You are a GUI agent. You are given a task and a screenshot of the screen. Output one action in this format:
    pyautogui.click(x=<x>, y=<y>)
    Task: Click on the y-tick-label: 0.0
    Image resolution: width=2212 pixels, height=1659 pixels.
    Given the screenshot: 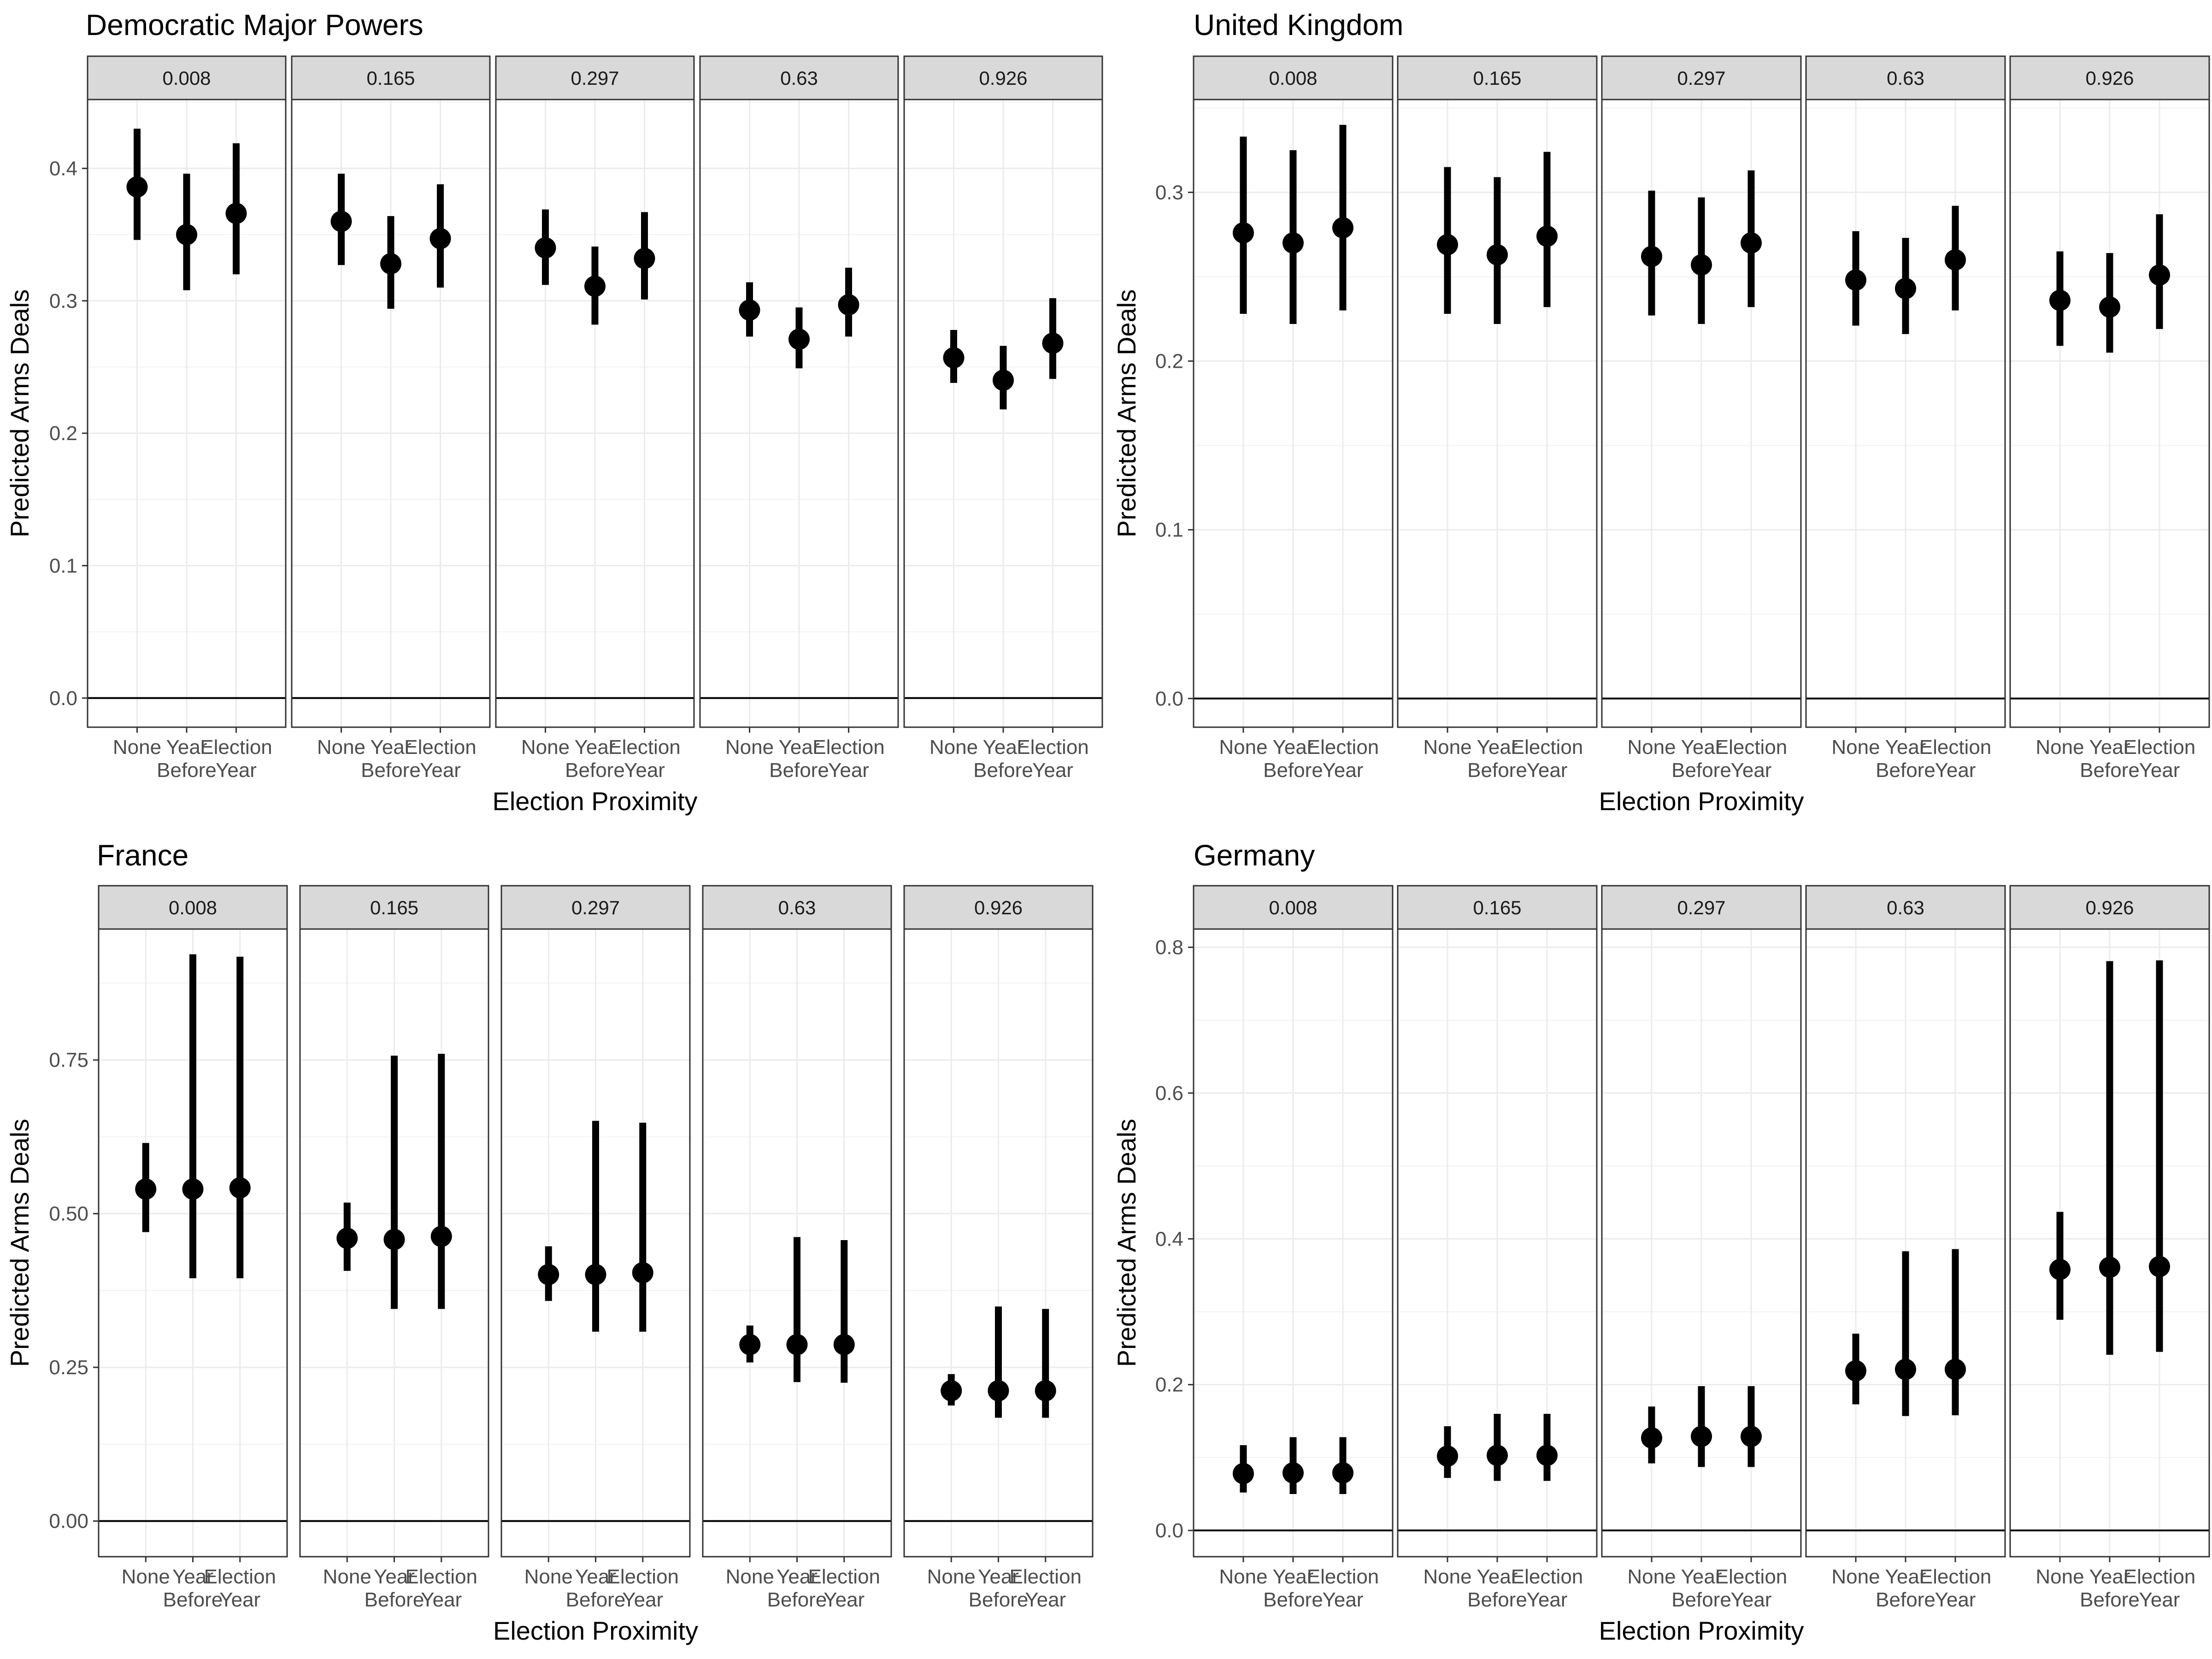 What is the action you would take?
    pyautogui.click(x=63, y=698)
    